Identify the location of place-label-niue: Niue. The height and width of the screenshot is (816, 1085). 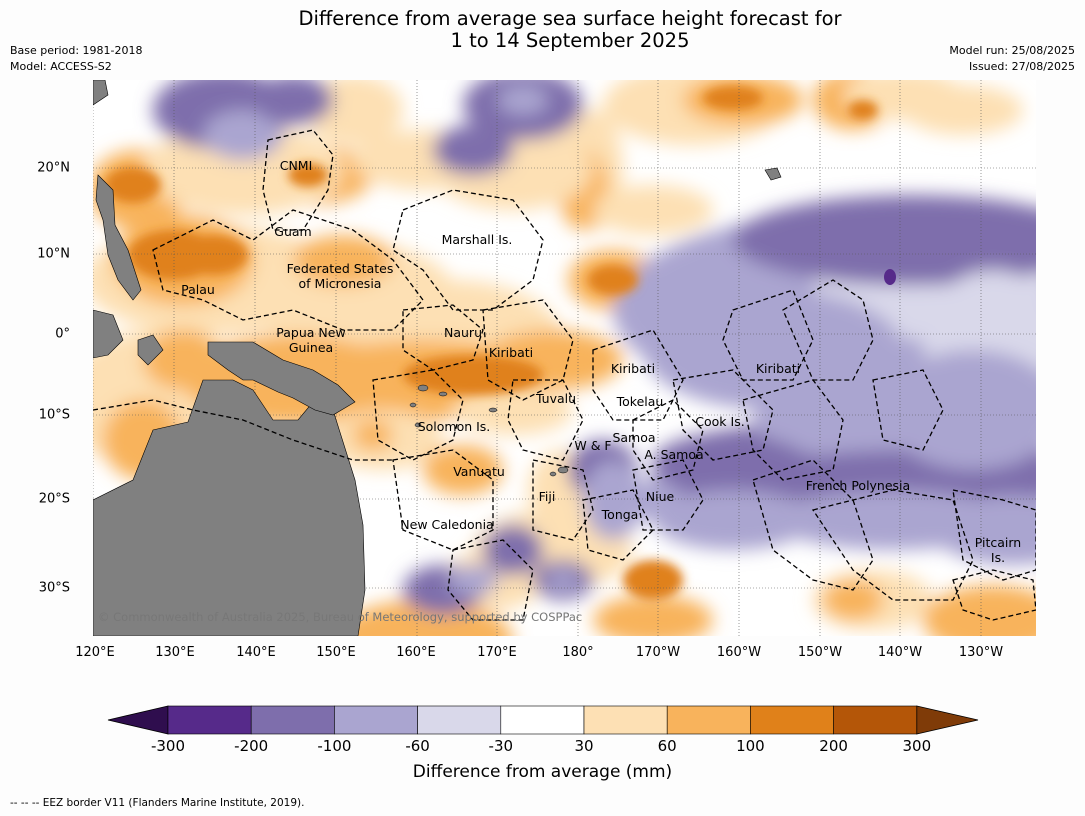
(660, 496).